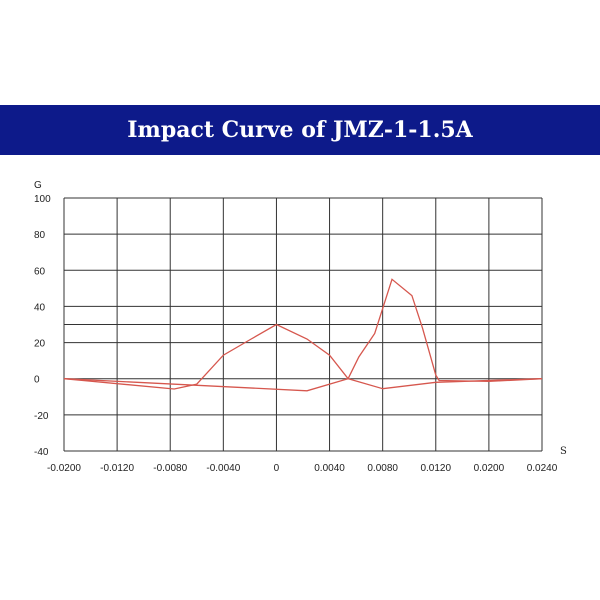  I want to click on y-tick-label: 20, so click(40, 344).